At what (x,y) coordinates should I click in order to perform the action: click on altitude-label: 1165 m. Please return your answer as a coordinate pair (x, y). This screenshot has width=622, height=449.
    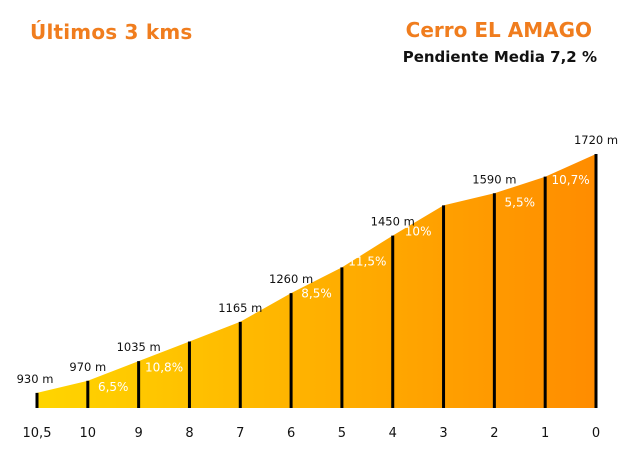
    Looking at the image, I should click on (240, 308).